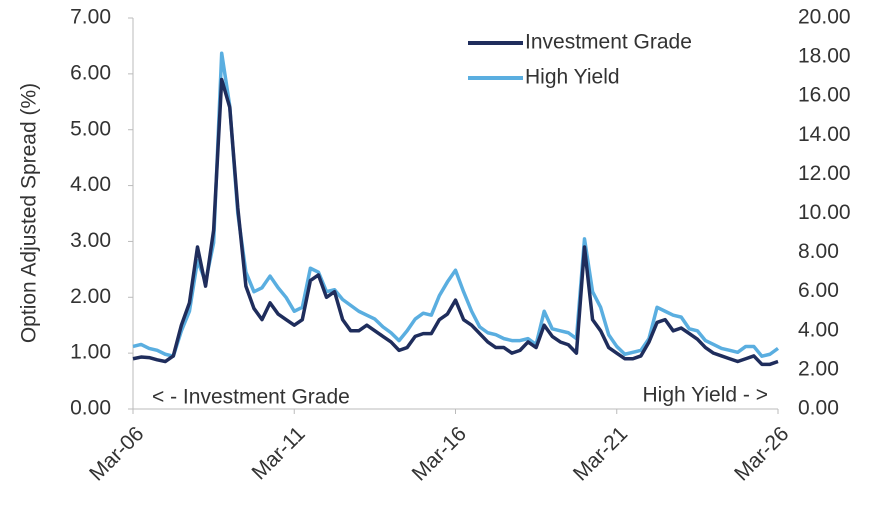 This screenshot has height=519, width=892. I want to click on y2-tick-label: 16.00, so click(824, 95).